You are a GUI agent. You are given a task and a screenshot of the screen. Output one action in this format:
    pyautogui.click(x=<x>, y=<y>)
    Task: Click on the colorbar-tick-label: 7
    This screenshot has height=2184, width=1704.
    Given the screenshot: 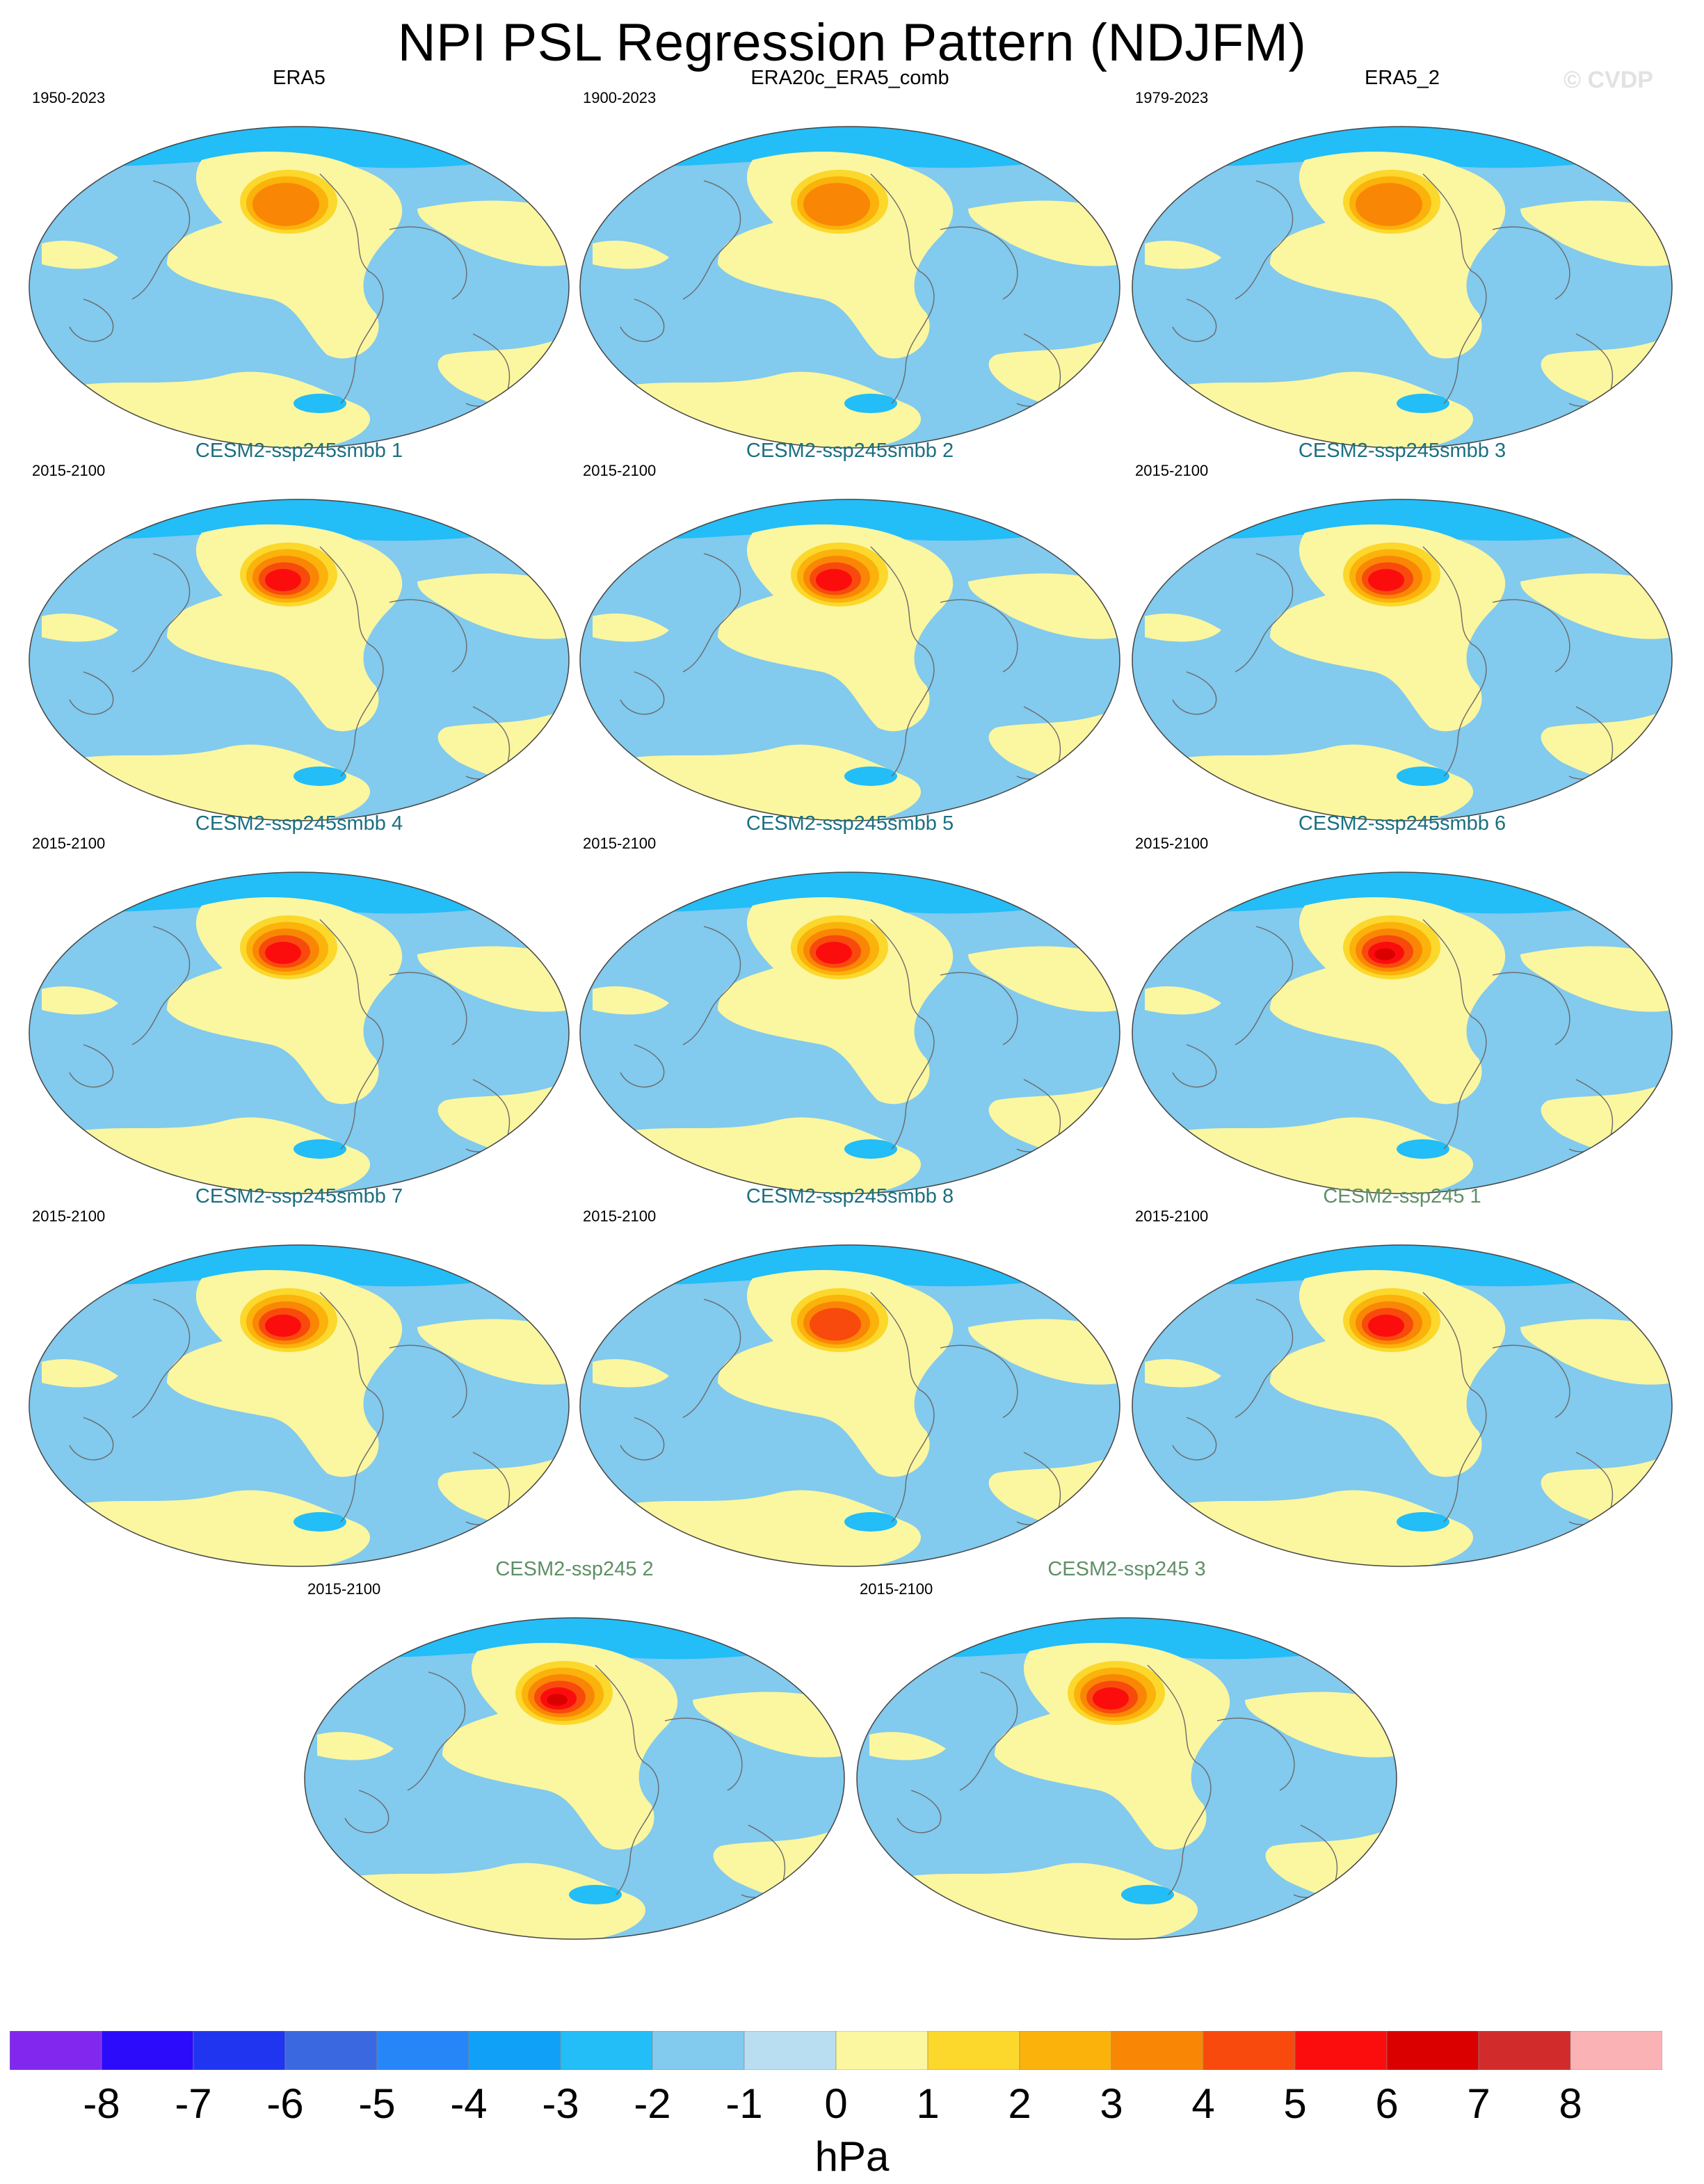 What is the action you would take?
    pyautogui.click(x=1479, y=2103)
    